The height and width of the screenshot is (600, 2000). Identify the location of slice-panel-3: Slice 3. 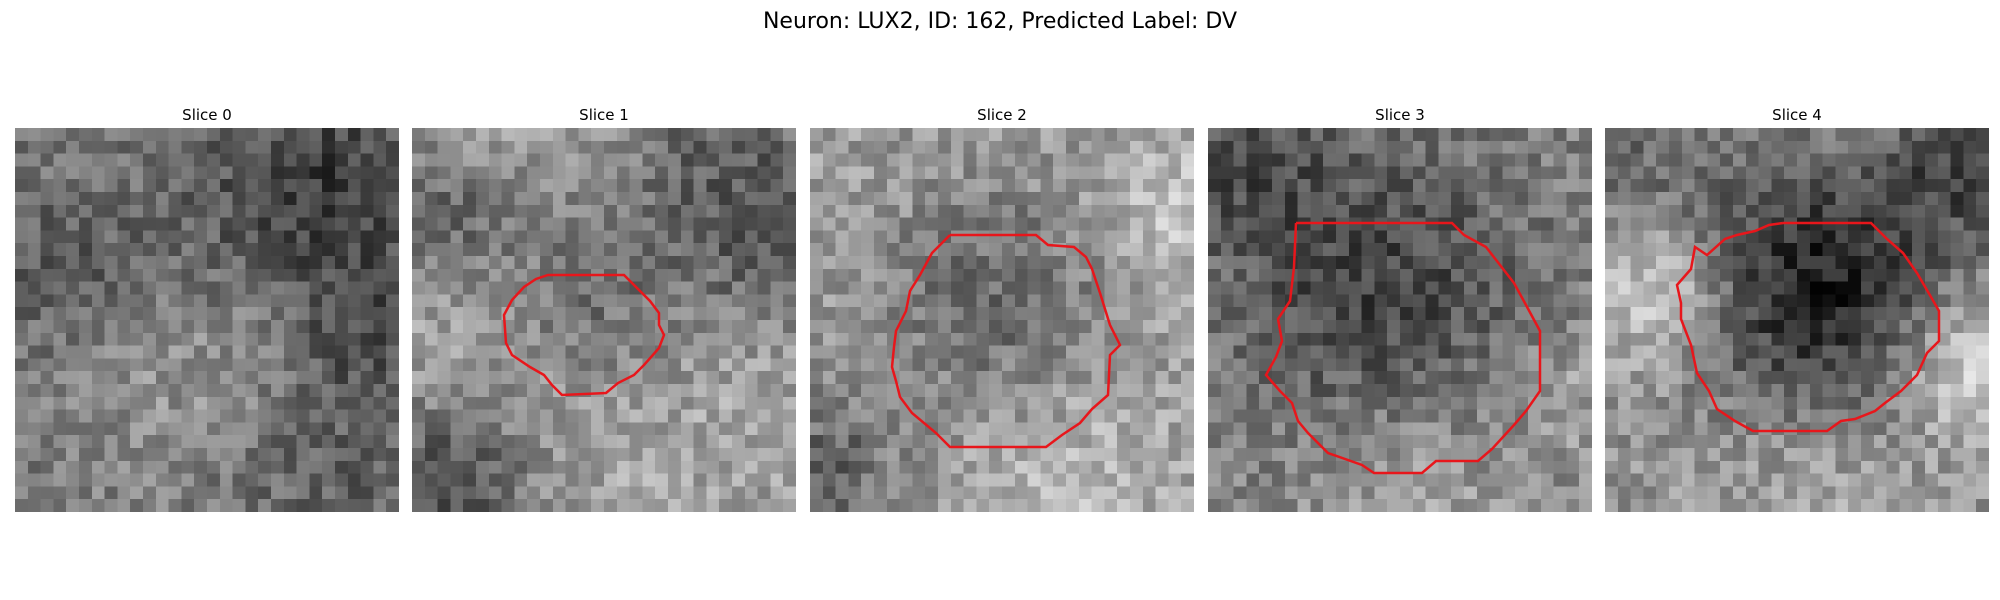
(1400, 308).